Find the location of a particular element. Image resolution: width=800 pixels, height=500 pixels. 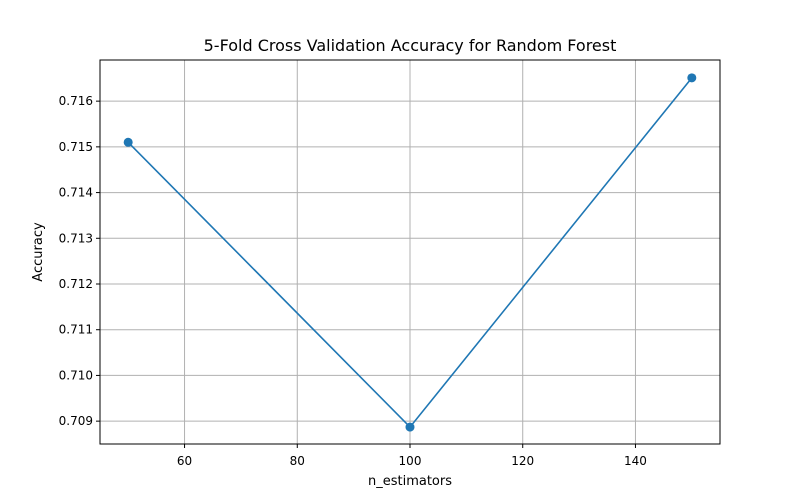

x-tick-label: 80 is located at coordinates (297, 461).